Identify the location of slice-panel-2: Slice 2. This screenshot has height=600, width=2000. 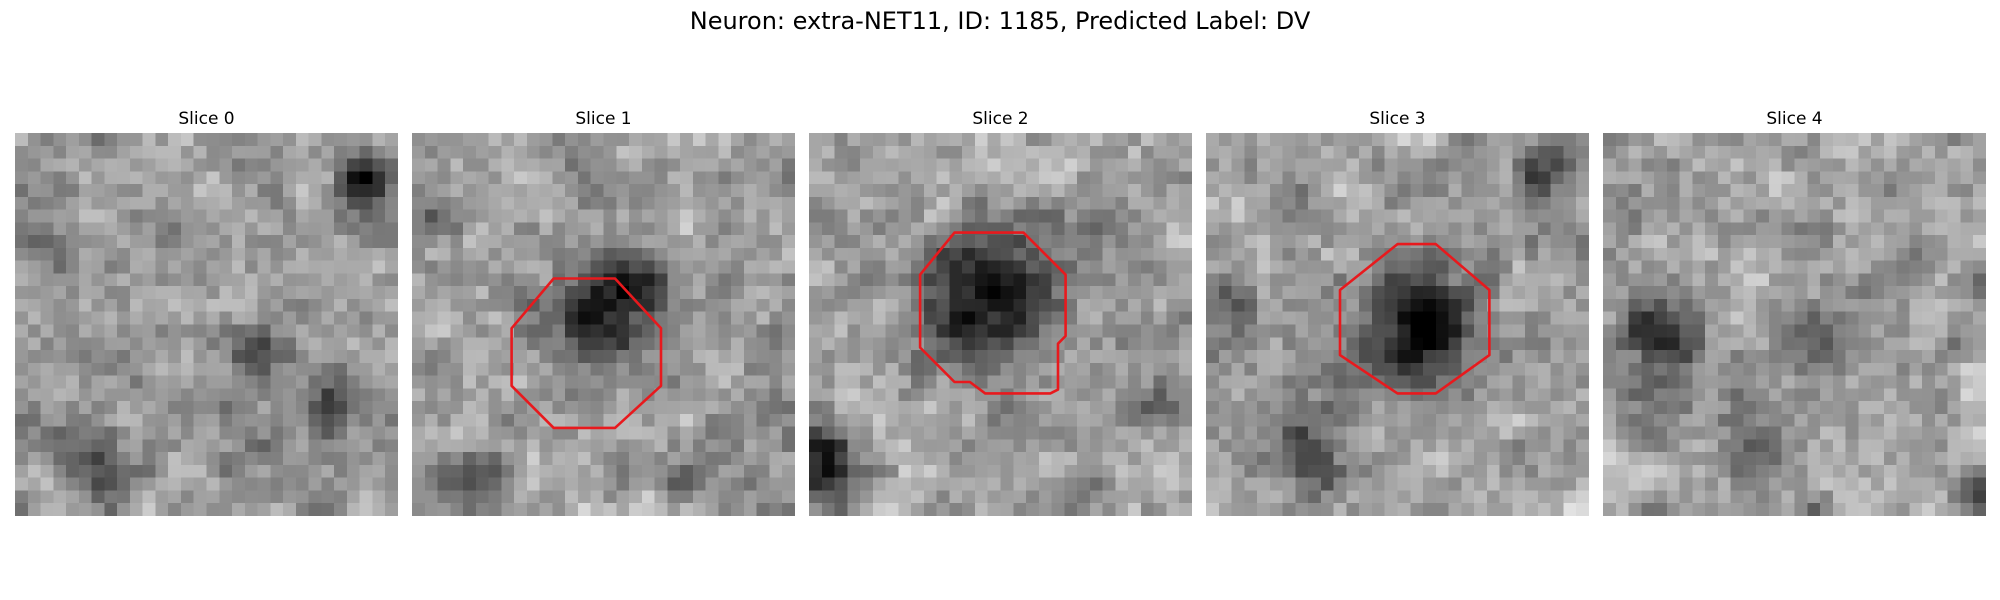
(1000, 312).